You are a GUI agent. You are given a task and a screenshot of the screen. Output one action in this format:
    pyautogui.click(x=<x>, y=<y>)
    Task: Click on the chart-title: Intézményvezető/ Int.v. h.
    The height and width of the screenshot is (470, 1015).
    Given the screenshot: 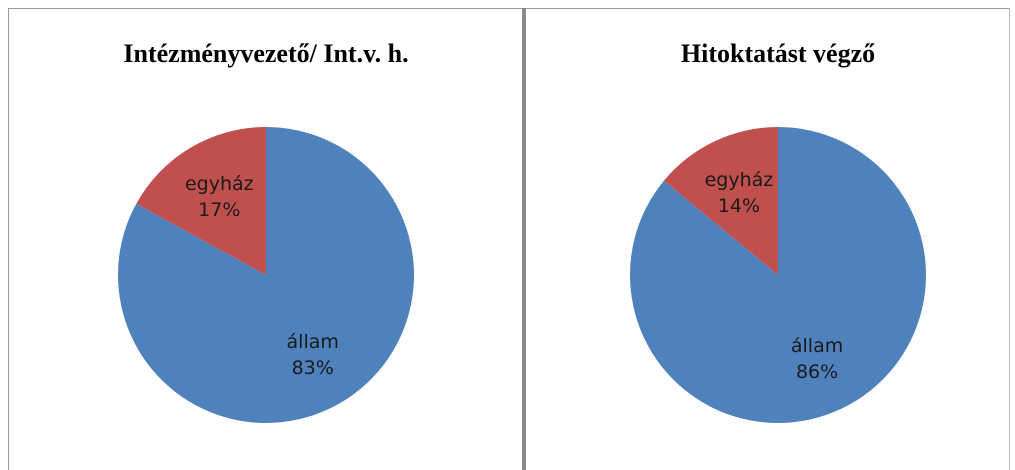 What is the action you would take?
    pyautogui.click(x=265, y=53)
    